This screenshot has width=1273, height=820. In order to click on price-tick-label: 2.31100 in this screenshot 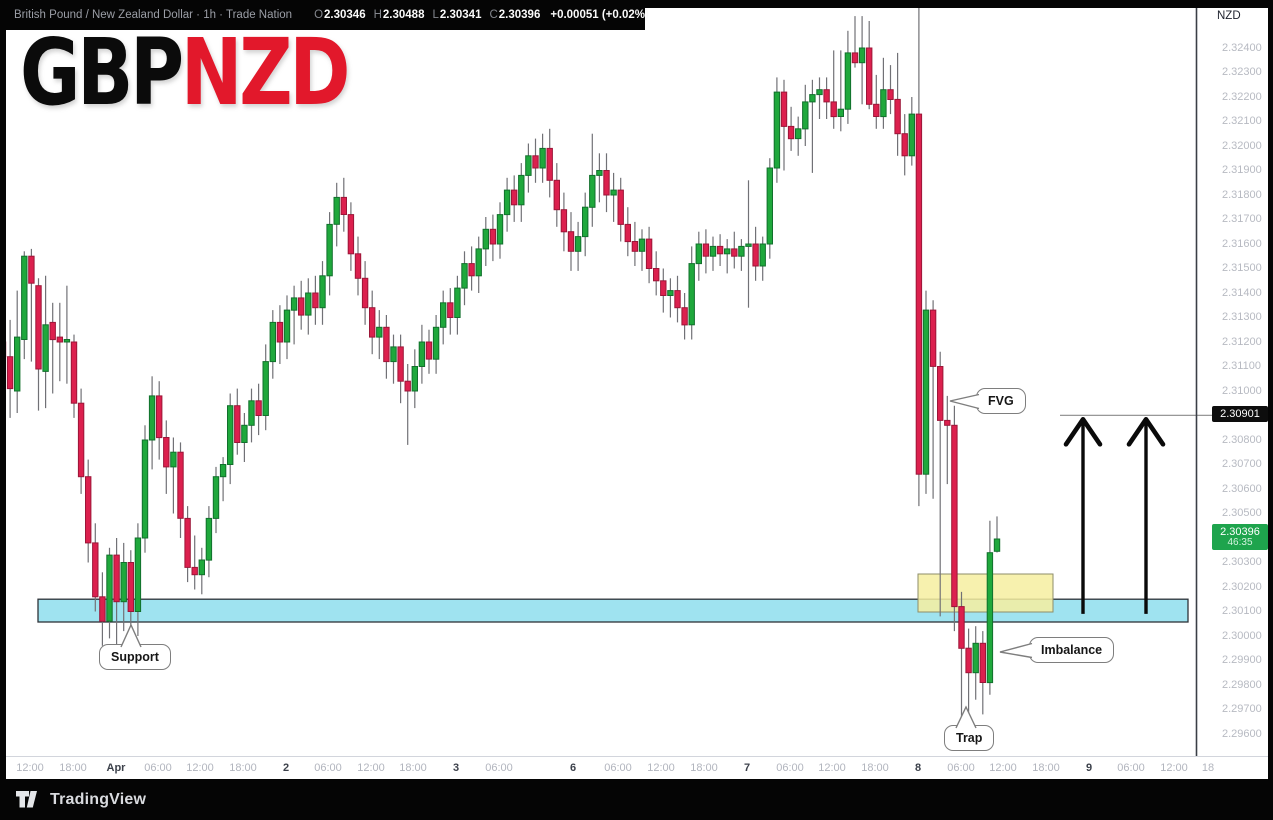, I will do `click(1241, 366)`.